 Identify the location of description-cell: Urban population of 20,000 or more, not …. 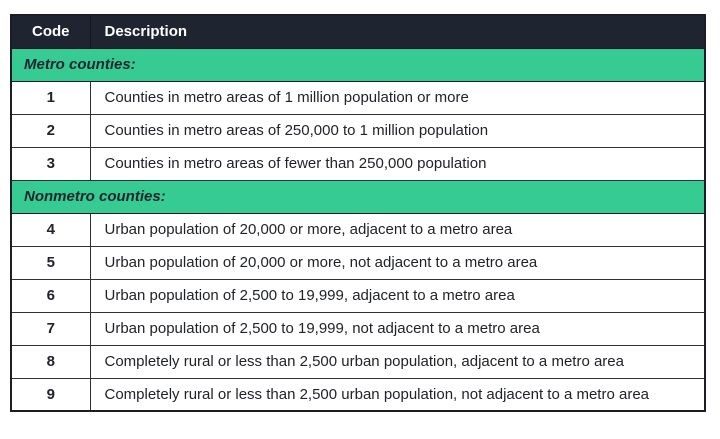
(397, 262).